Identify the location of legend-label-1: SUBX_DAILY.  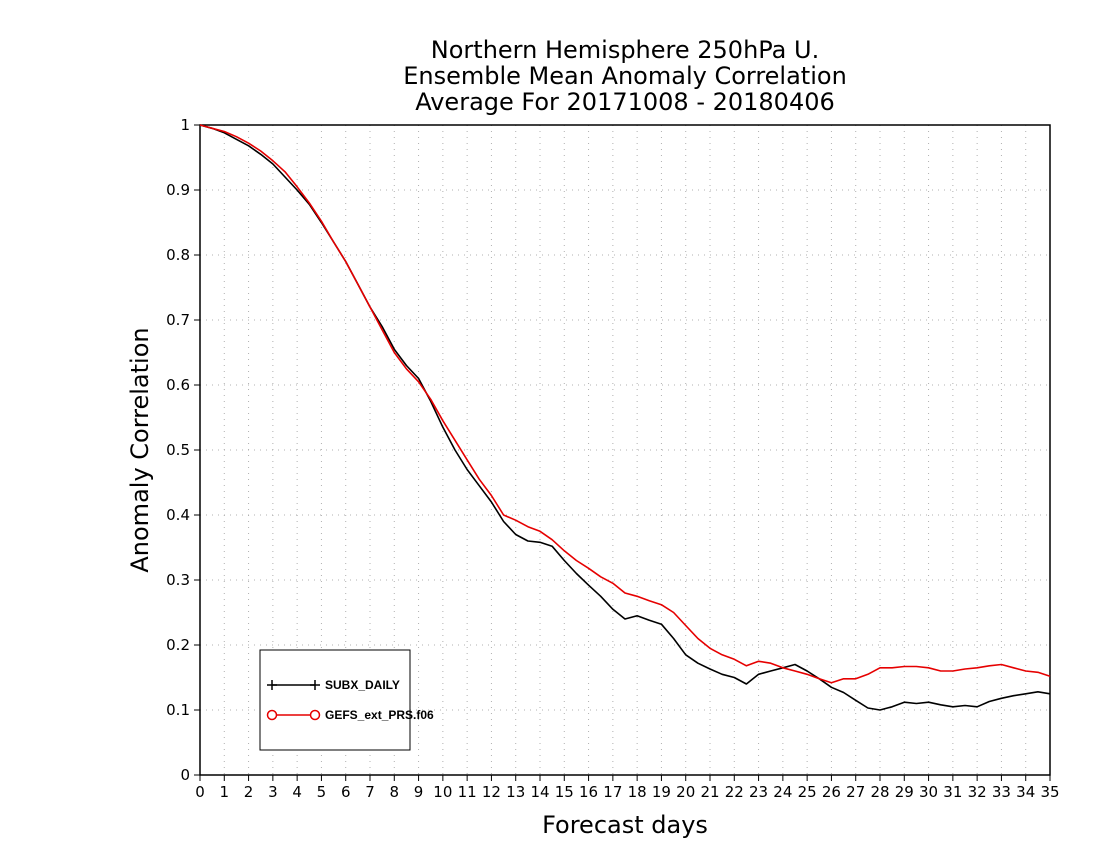
(362, 685).